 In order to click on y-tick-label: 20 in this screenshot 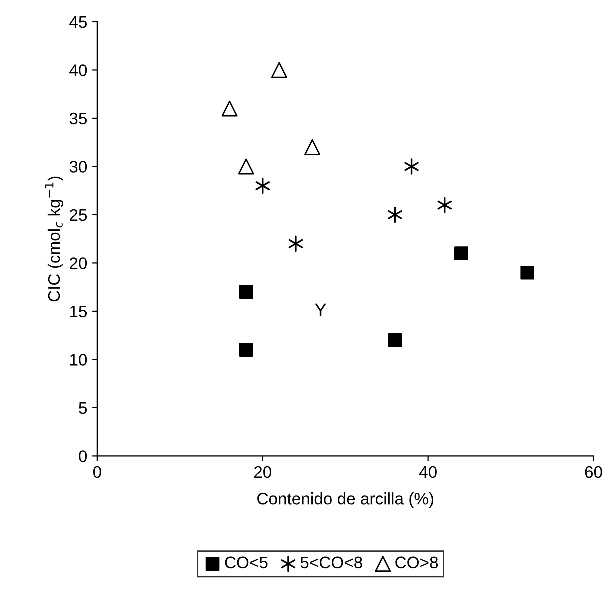, I will do `click(79, 264)`.